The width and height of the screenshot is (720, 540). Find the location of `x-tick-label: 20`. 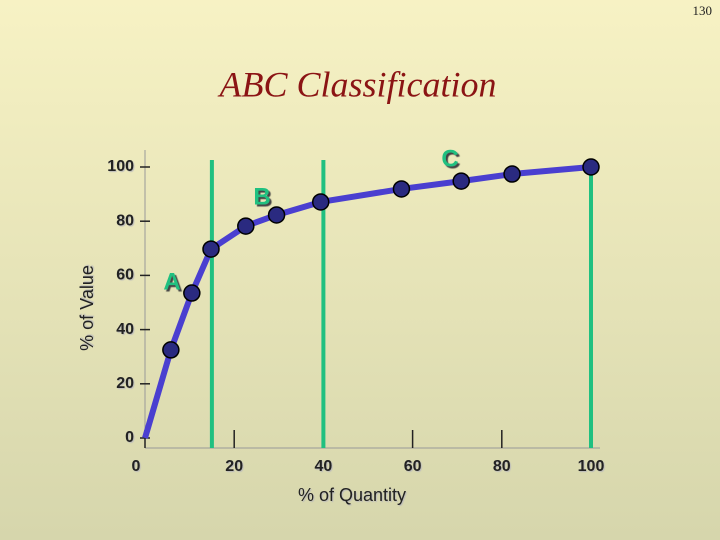

x-tick-label: 20 is located at coordinates (234, 466).